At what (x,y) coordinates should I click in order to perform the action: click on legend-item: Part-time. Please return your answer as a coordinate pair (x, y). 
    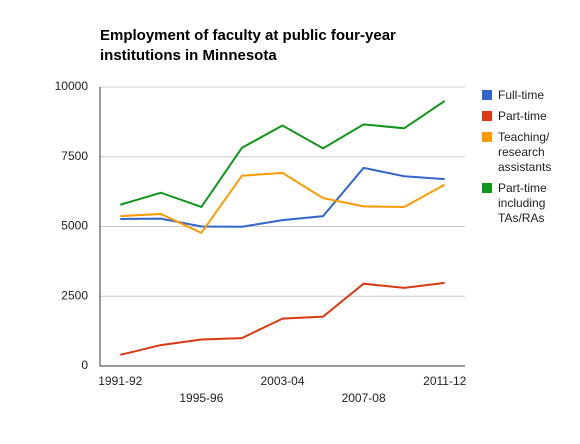
    Looking at the image, I should click on (524, 116).